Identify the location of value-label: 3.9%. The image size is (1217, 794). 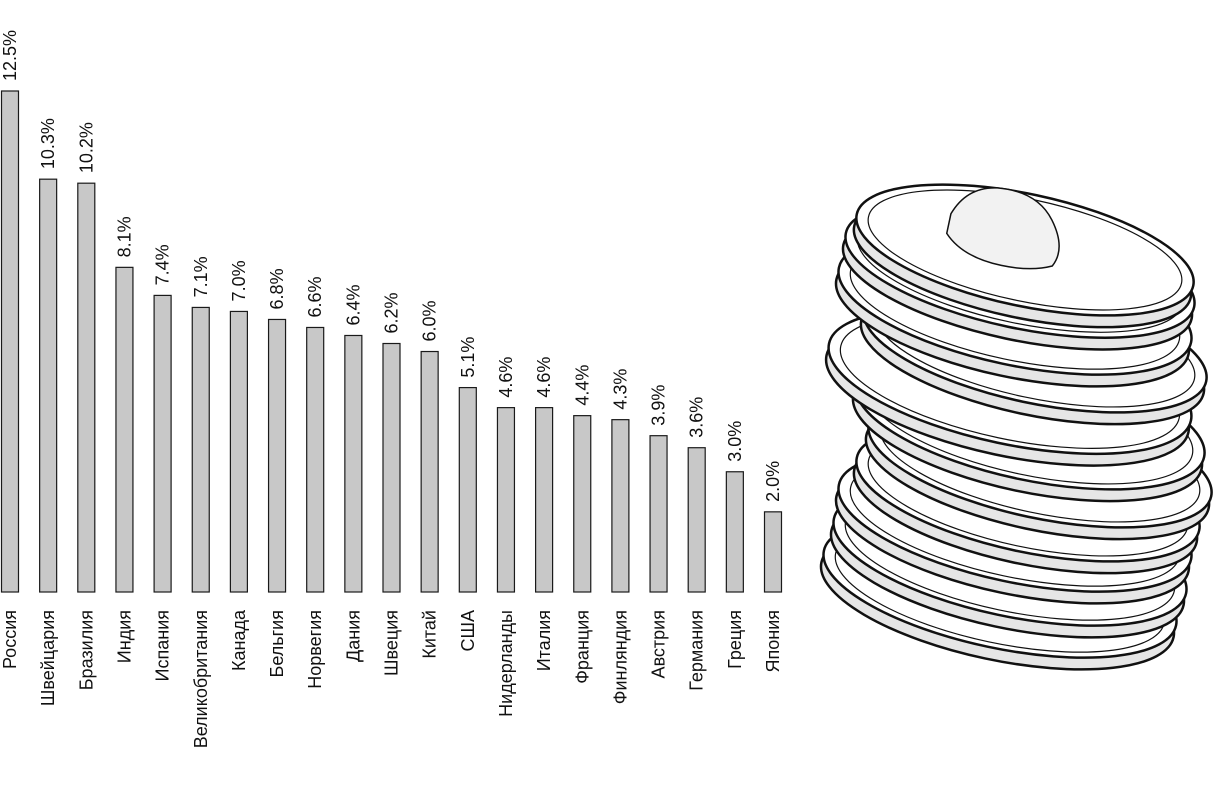
(659, 405).